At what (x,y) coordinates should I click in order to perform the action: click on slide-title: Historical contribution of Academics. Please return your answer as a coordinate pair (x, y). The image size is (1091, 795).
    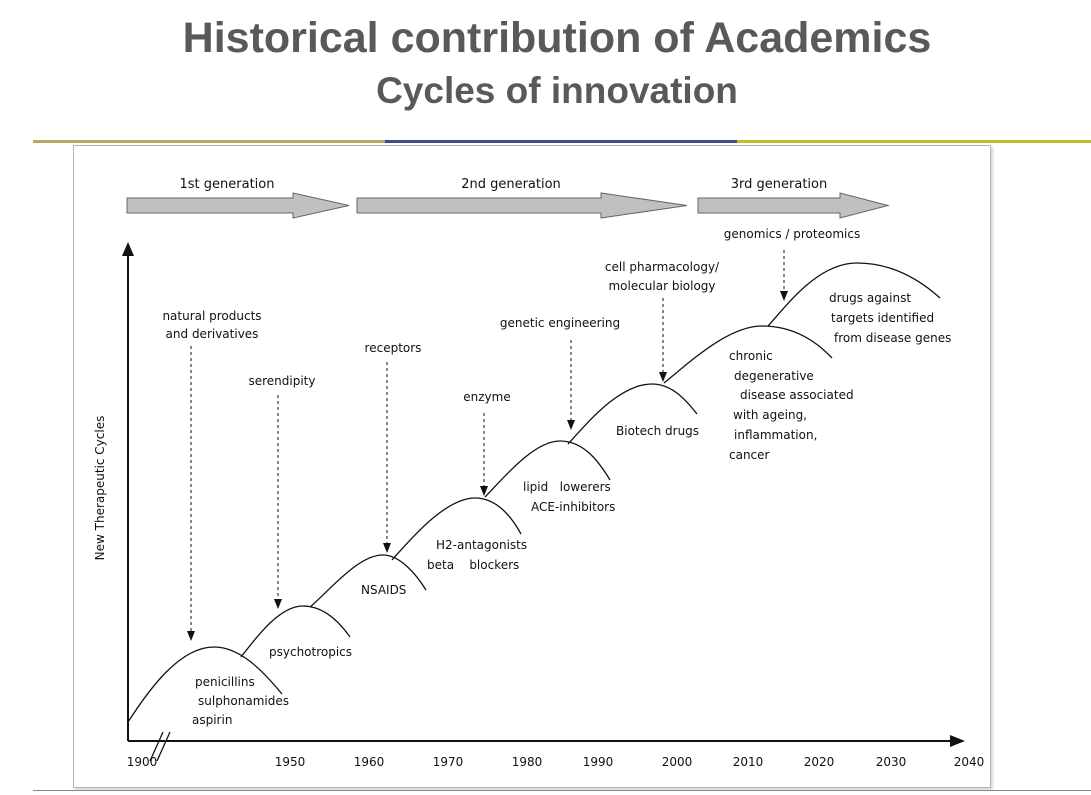
    Looking at the image, I should click on (557, 38).